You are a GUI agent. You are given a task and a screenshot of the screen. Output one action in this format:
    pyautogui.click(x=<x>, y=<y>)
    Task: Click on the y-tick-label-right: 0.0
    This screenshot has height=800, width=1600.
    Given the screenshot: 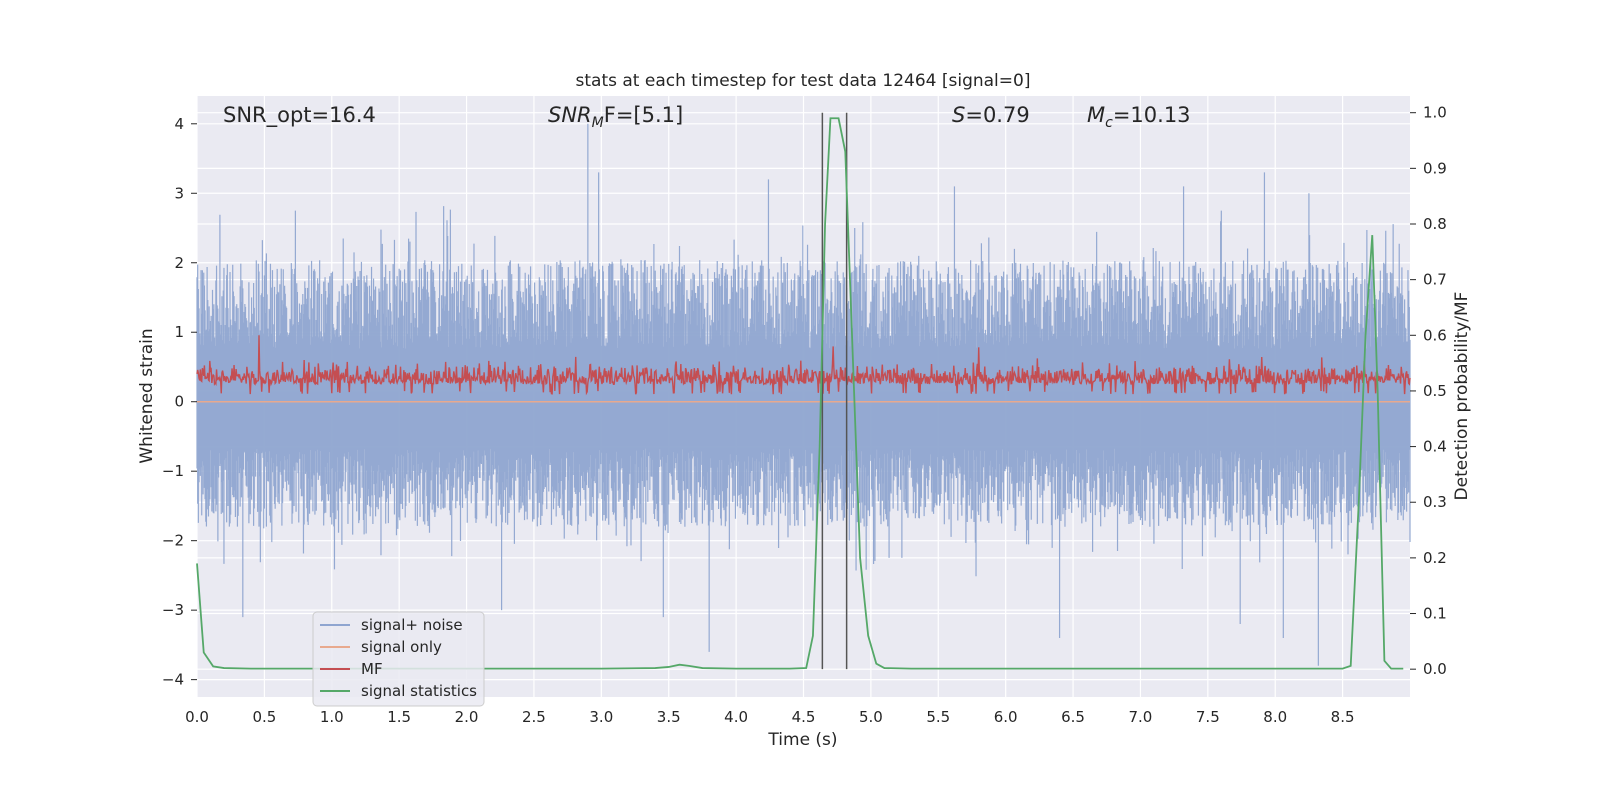 What is the action you would take?
    pyautogui.click(x=1435, y=669)
    